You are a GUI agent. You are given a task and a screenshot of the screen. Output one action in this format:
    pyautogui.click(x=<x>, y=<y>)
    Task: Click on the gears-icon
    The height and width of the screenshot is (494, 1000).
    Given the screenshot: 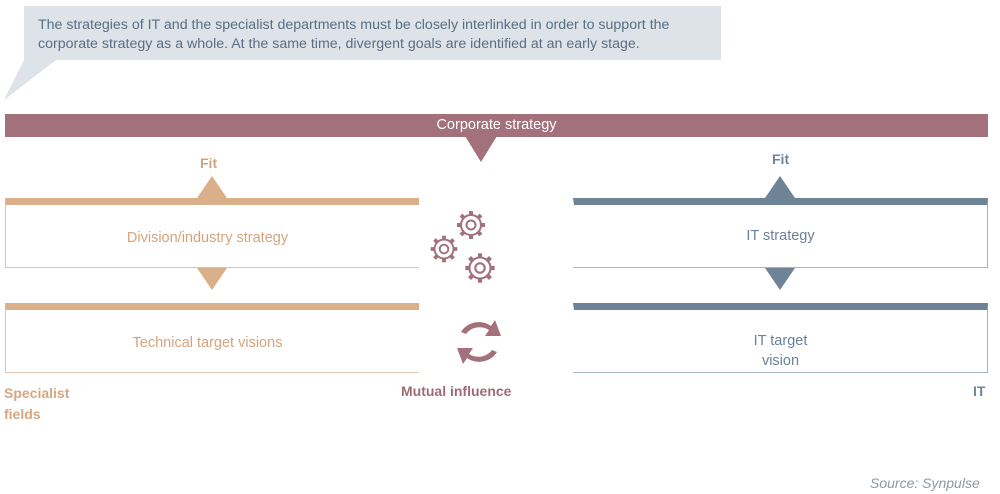 What is the action you would take?
    pyautogui.click(x=466, y=251)
    